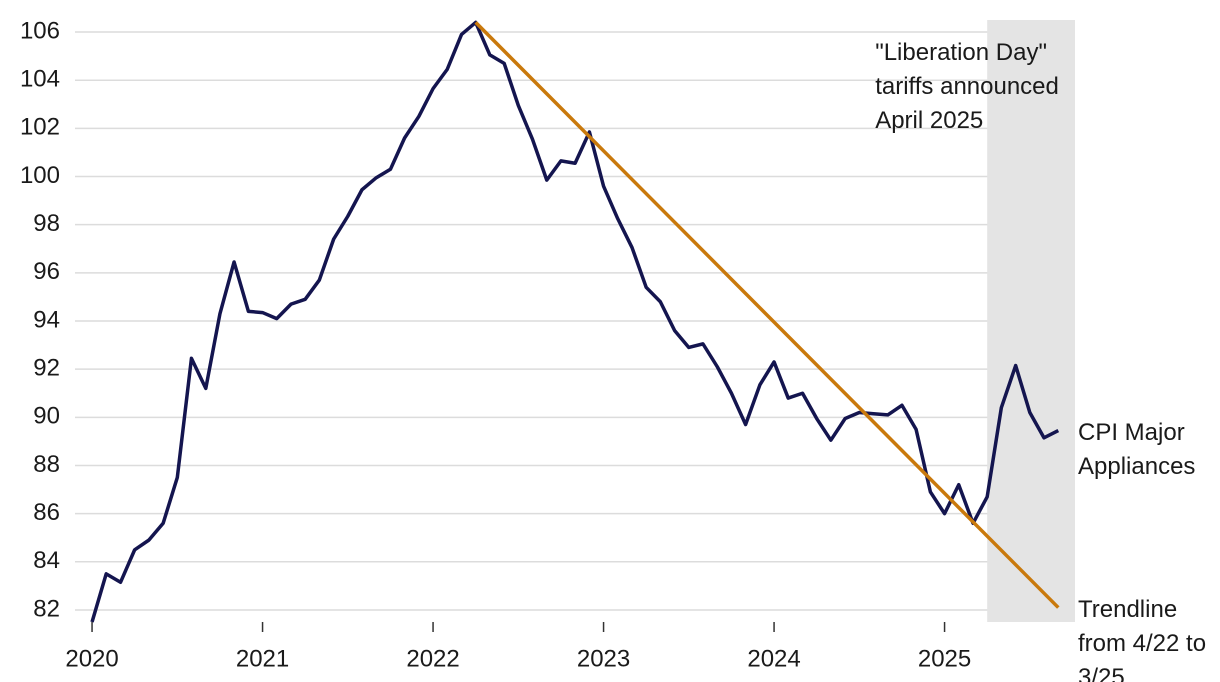 Image resolution: width=1220 pixels, height=682 pixels. Describe the element at coordinates (46, 416) in the screenshot. I see `y-tick-label: 90` at that location.